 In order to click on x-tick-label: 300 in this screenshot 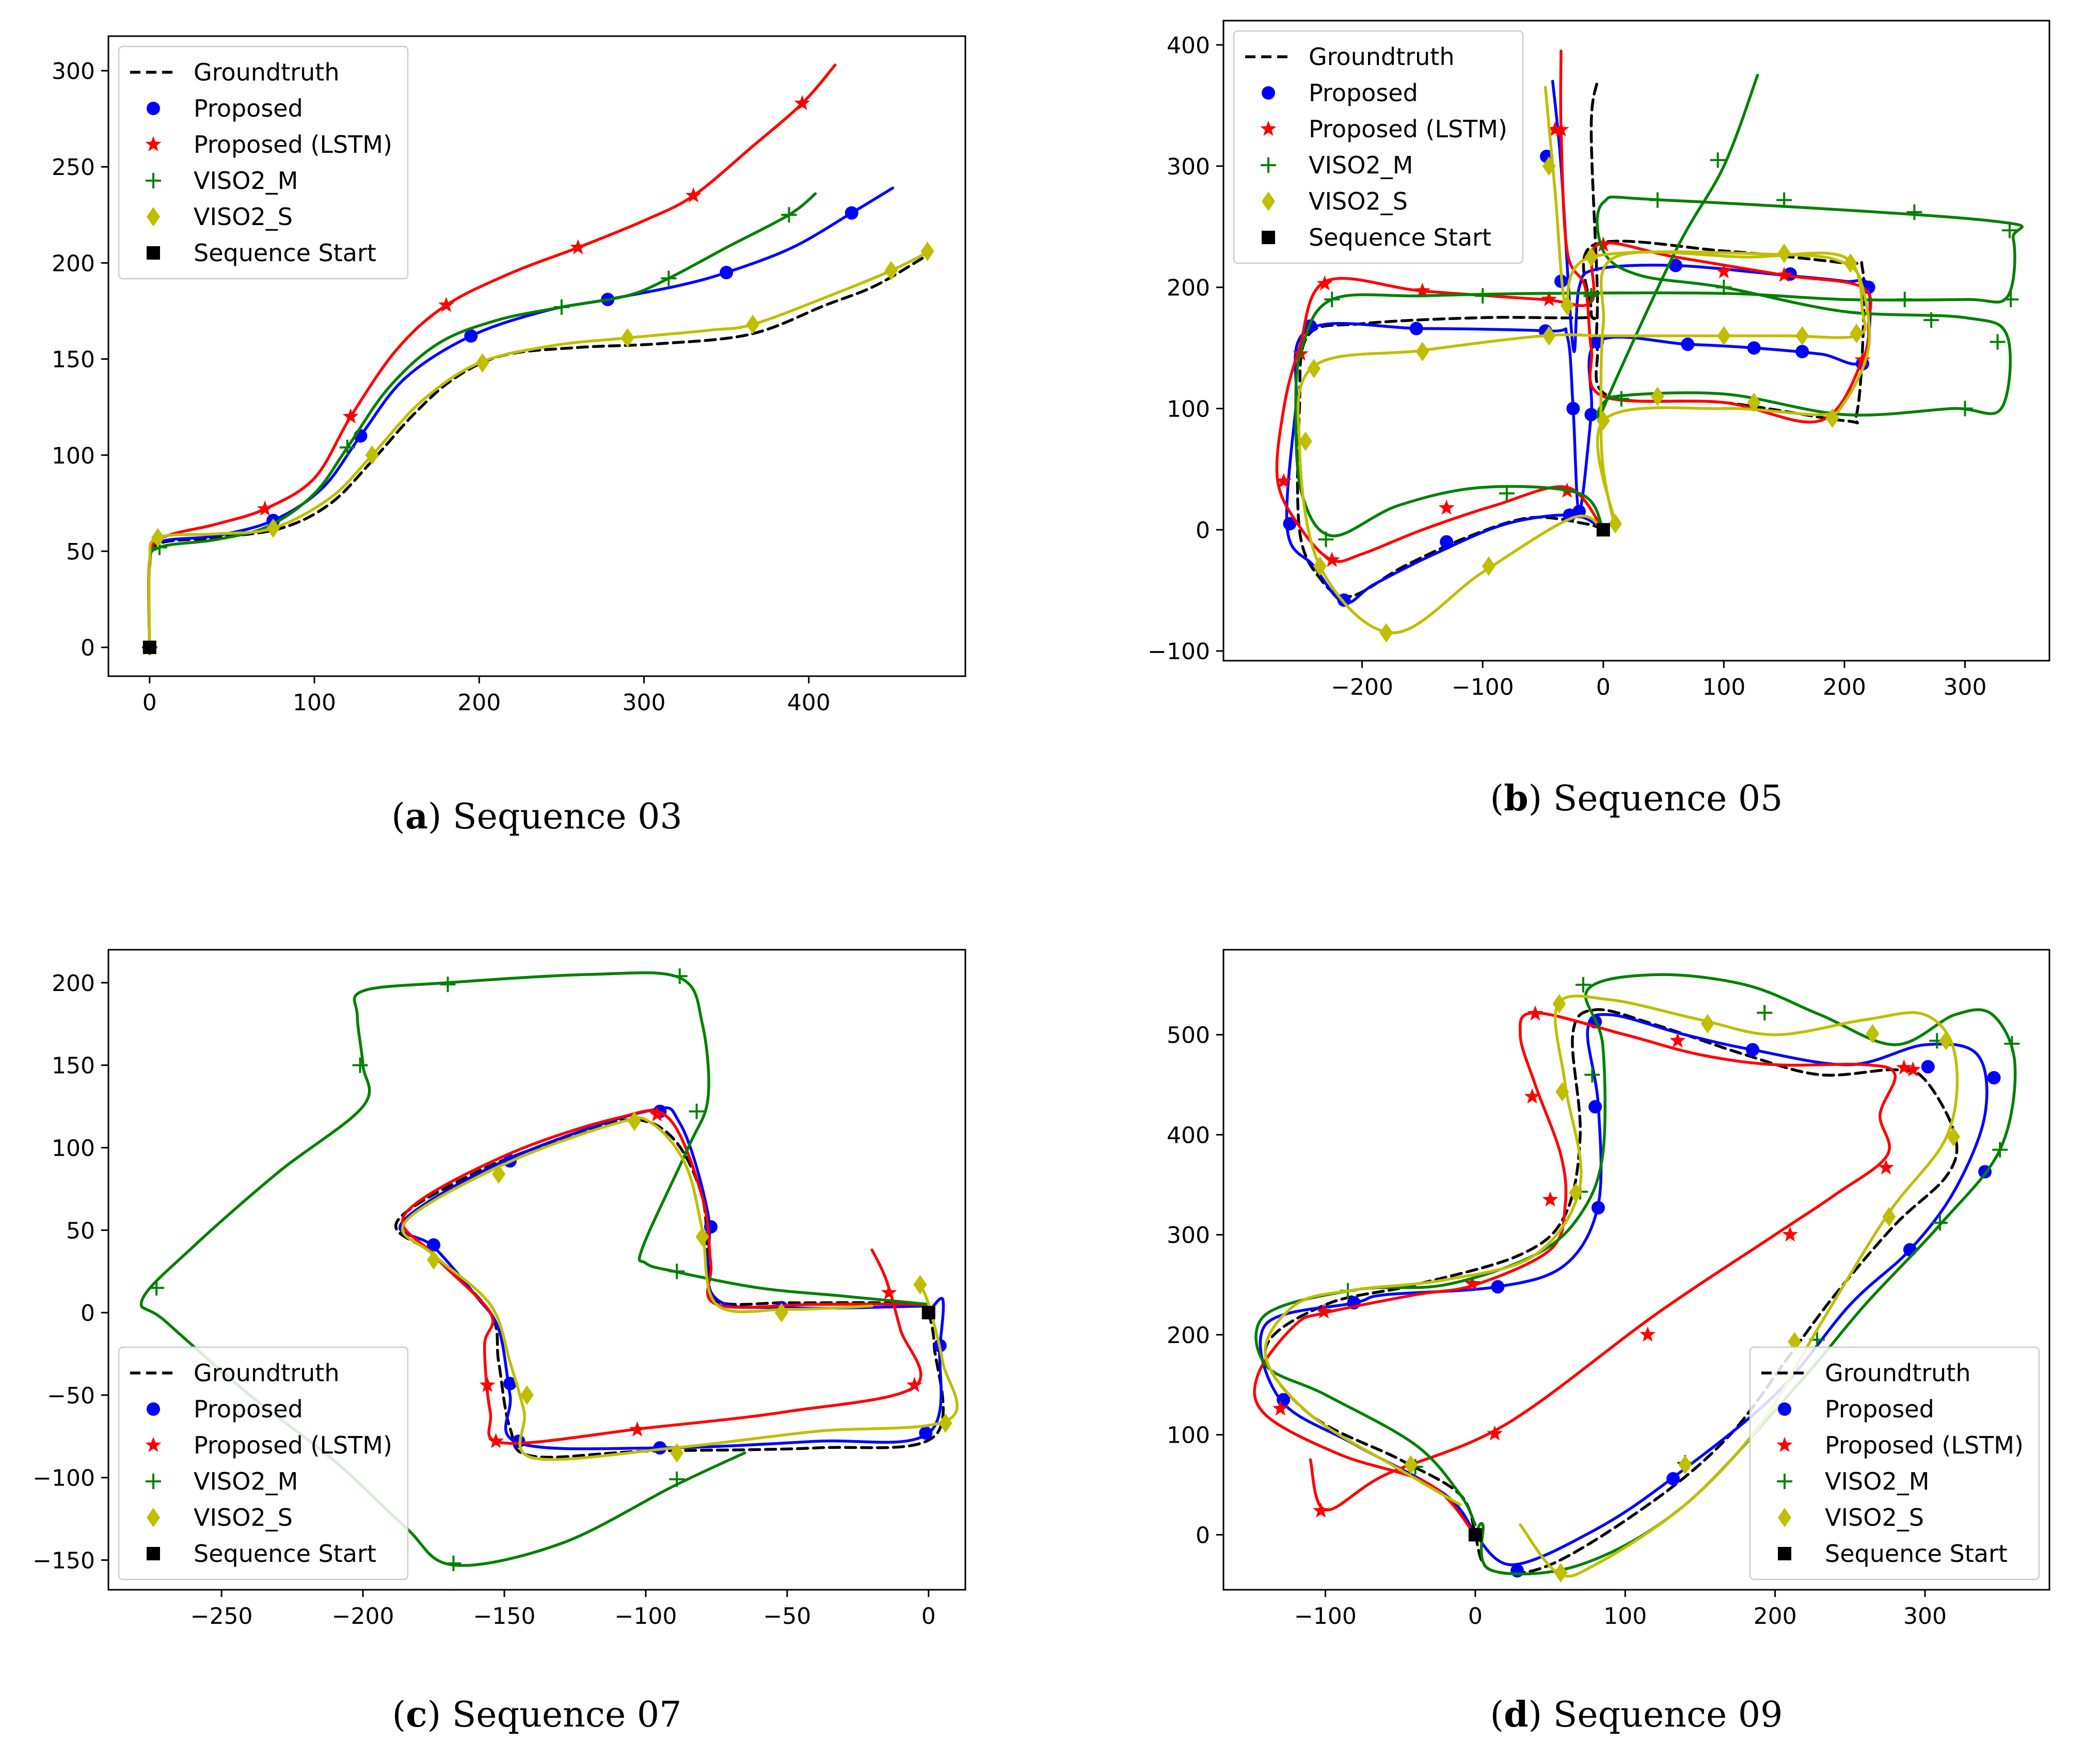, I will do `click(644, 703)`.